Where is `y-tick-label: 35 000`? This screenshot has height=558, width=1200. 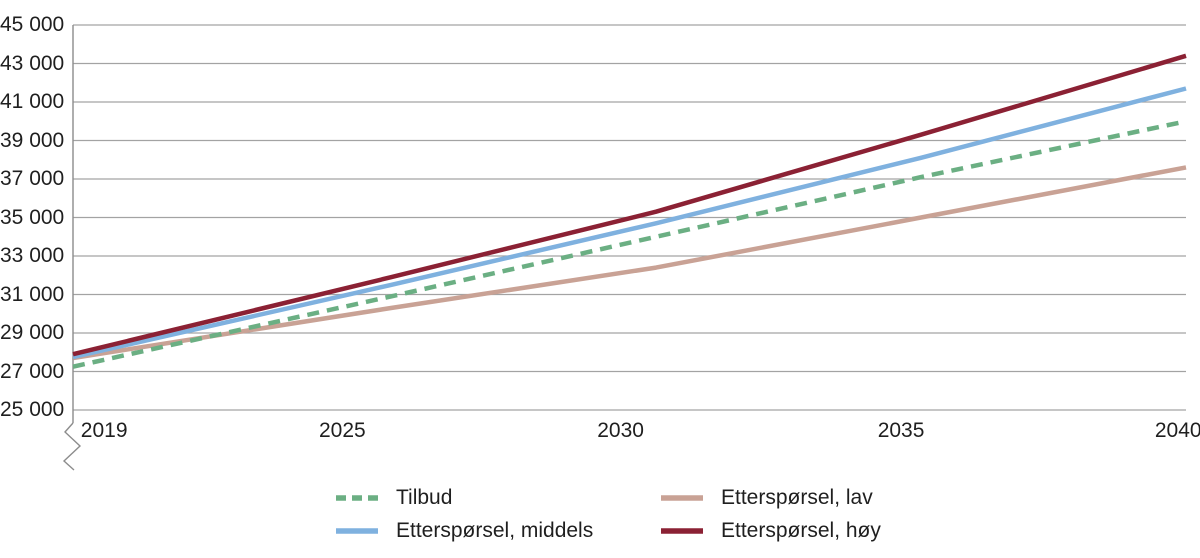
y-tick-label: 35 000 is located at coordinates (32, 217).